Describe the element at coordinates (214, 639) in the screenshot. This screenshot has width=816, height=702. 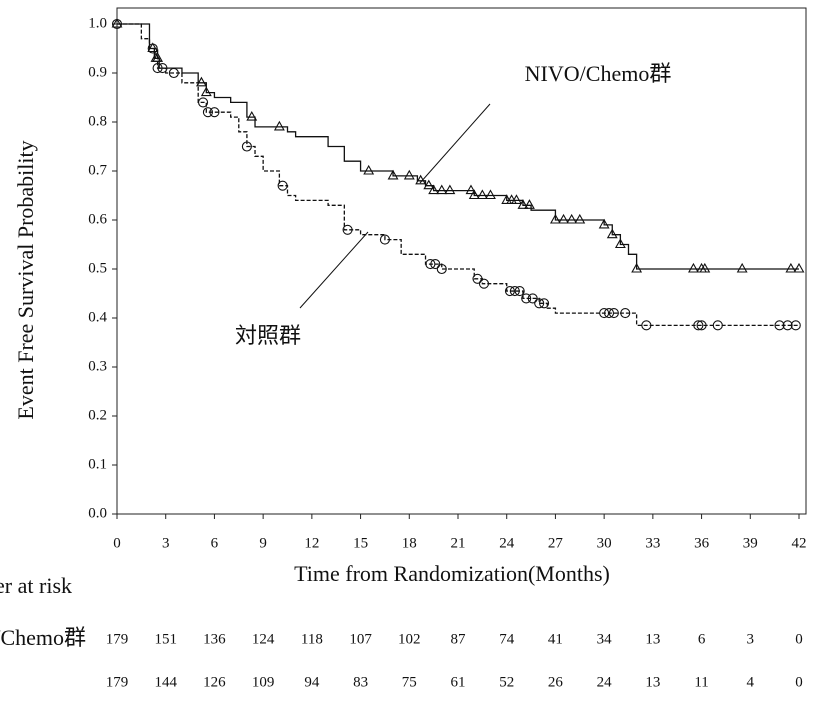
I see `risk-count: 136` at that location.